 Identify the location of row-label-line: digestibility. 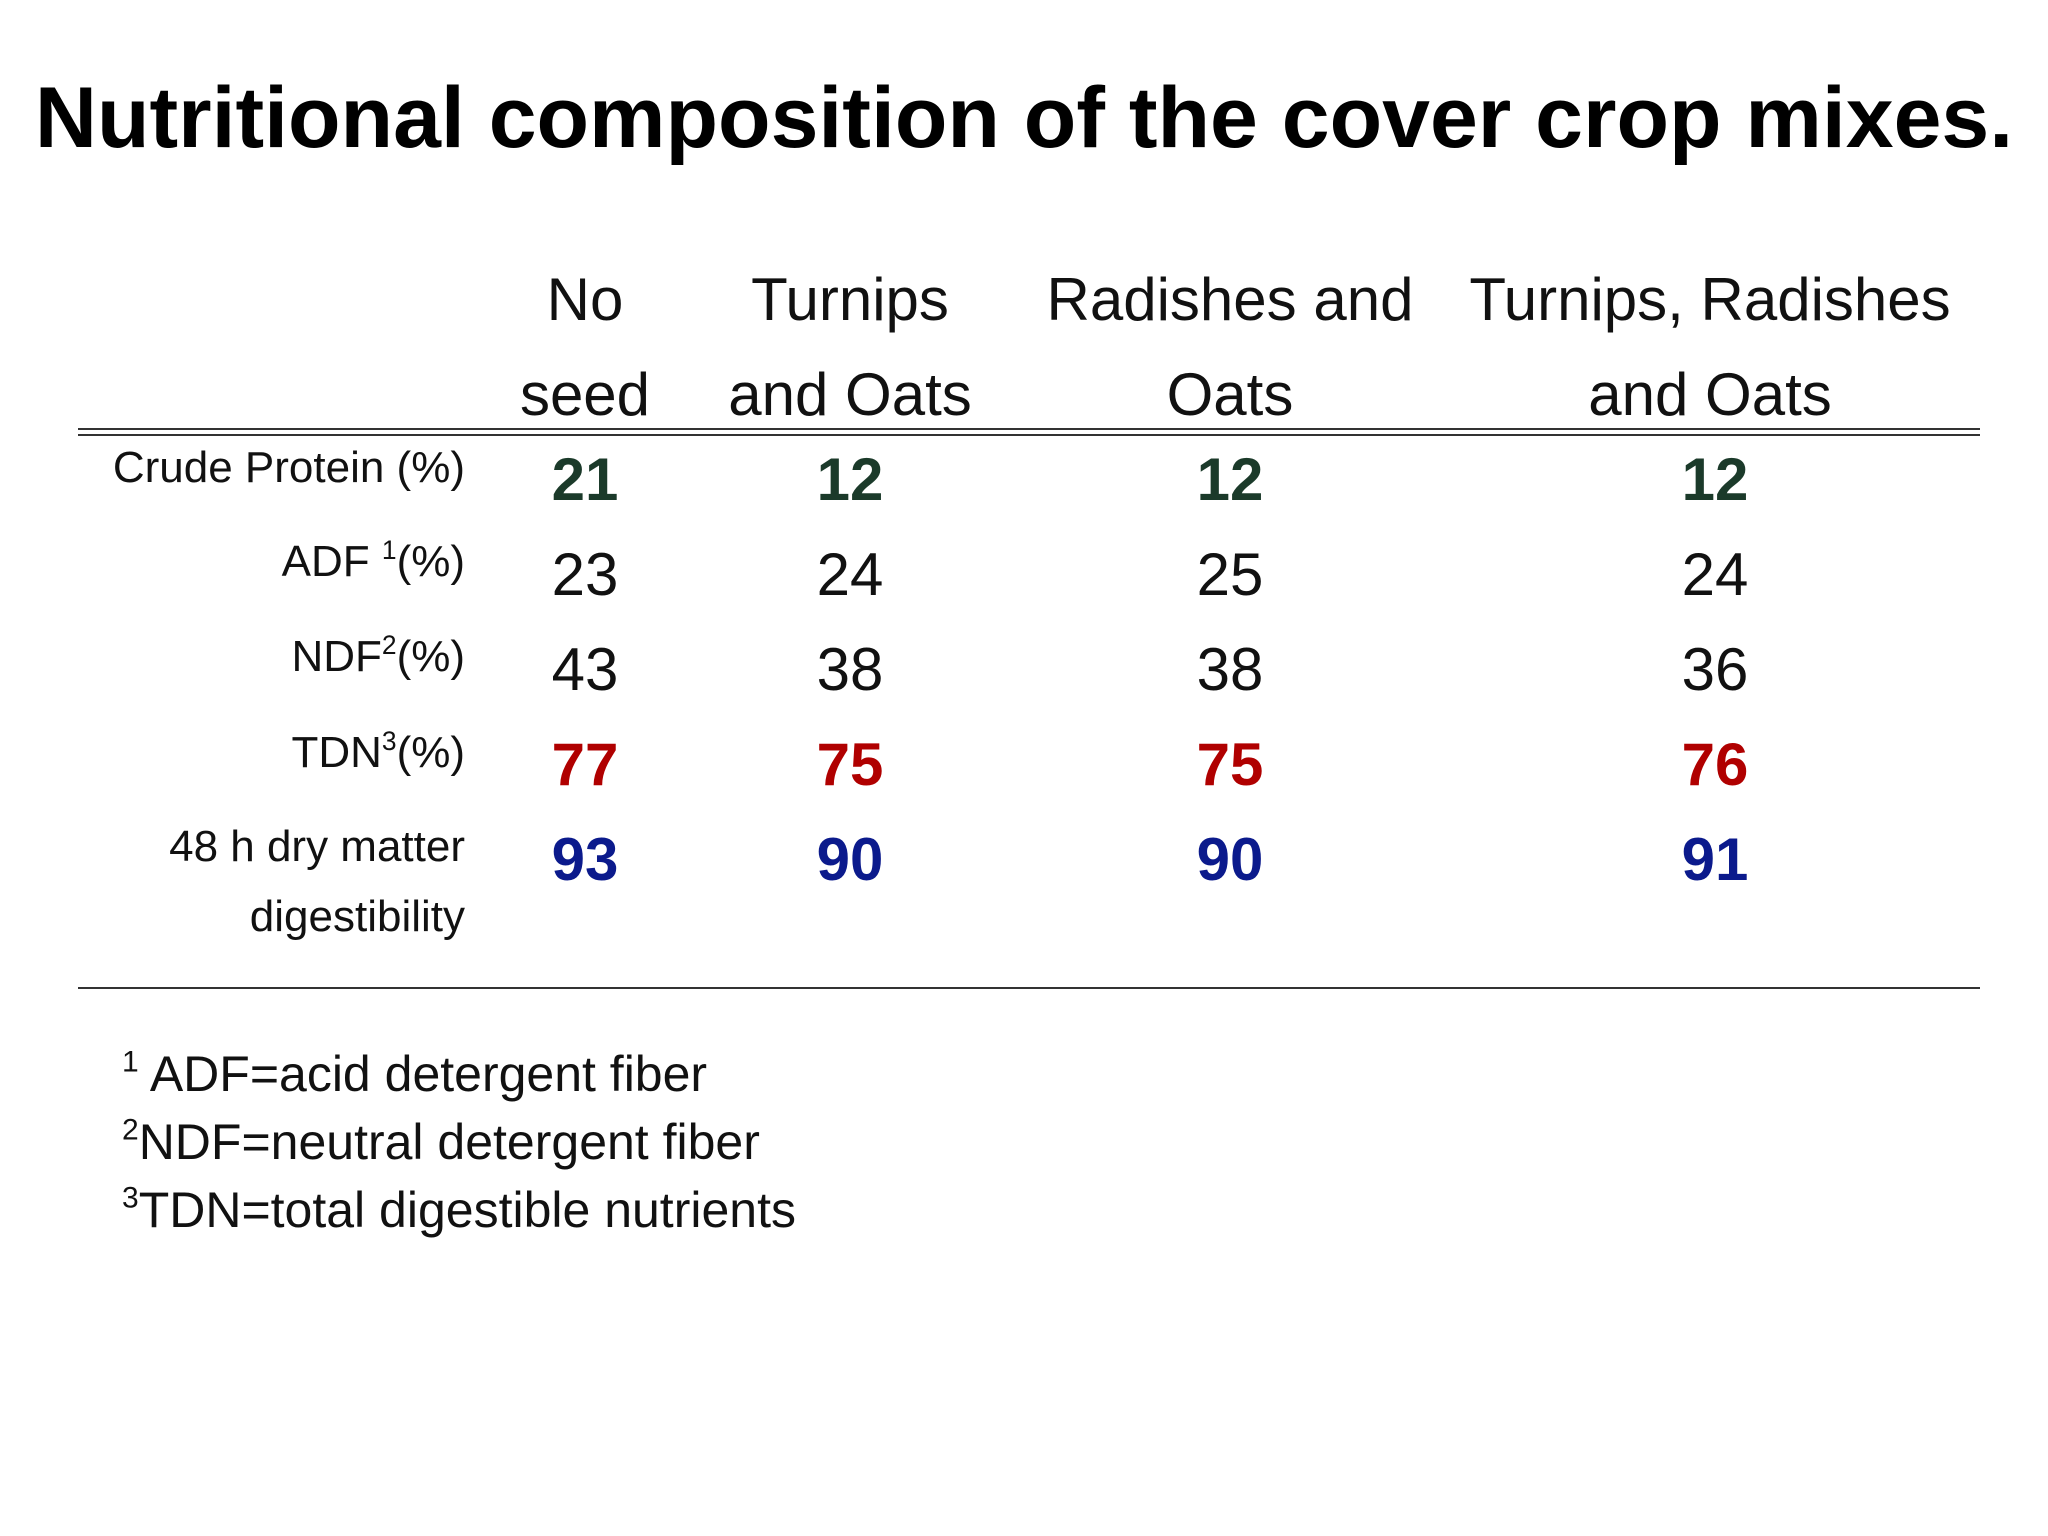
(357, 916).